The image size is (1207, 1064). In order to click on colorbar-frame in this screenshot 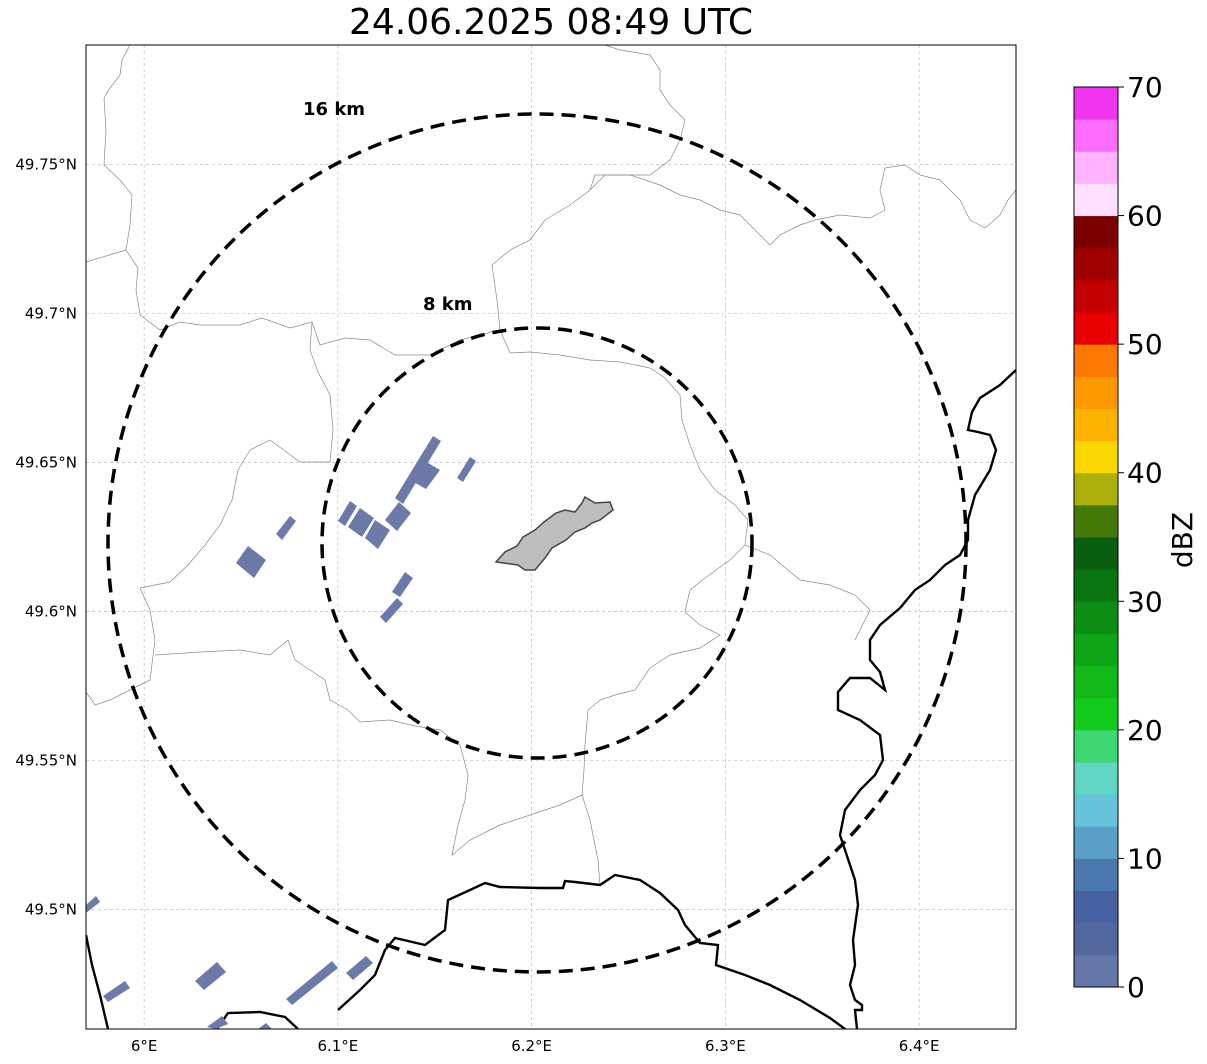, I will do `click(1096, 537)`.